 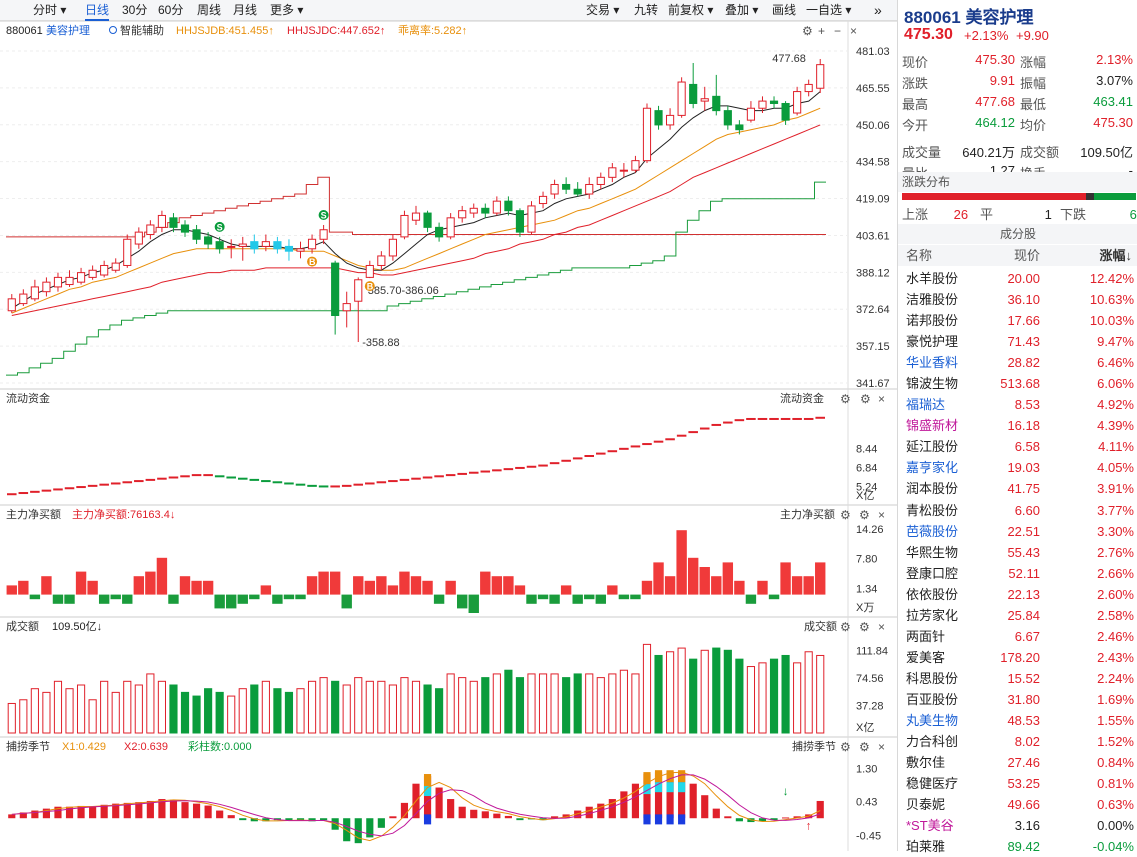 I want to click on list-item: 力合科创 8.02 1.52%, so click(x=1017, y=741).